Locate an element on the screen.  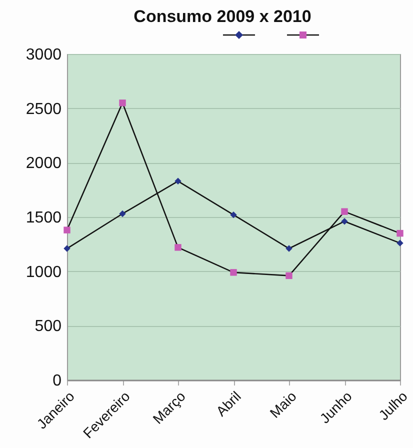
y-tick-label: 1500 is located at coordinates (44, 218).